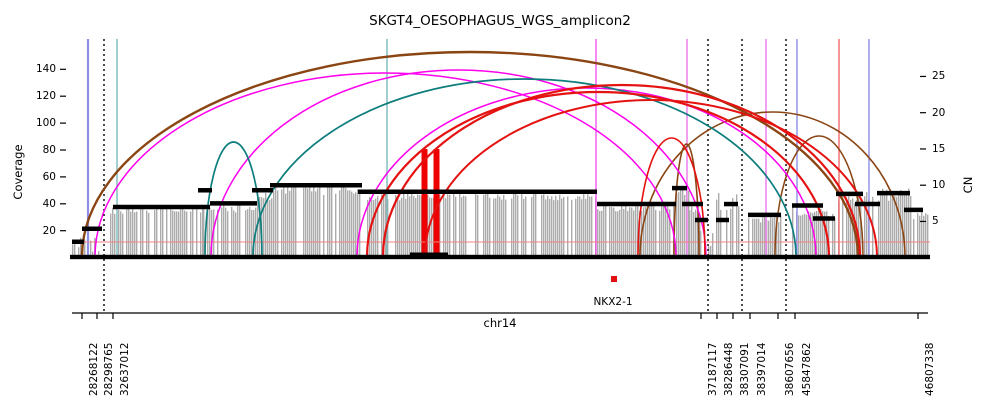 Image resolution: width=1000 pixels, height=416 pixels. Describe the element at coordinates (939, 76) in the screenshot. I see `cn-tick-label: 25` at that location.